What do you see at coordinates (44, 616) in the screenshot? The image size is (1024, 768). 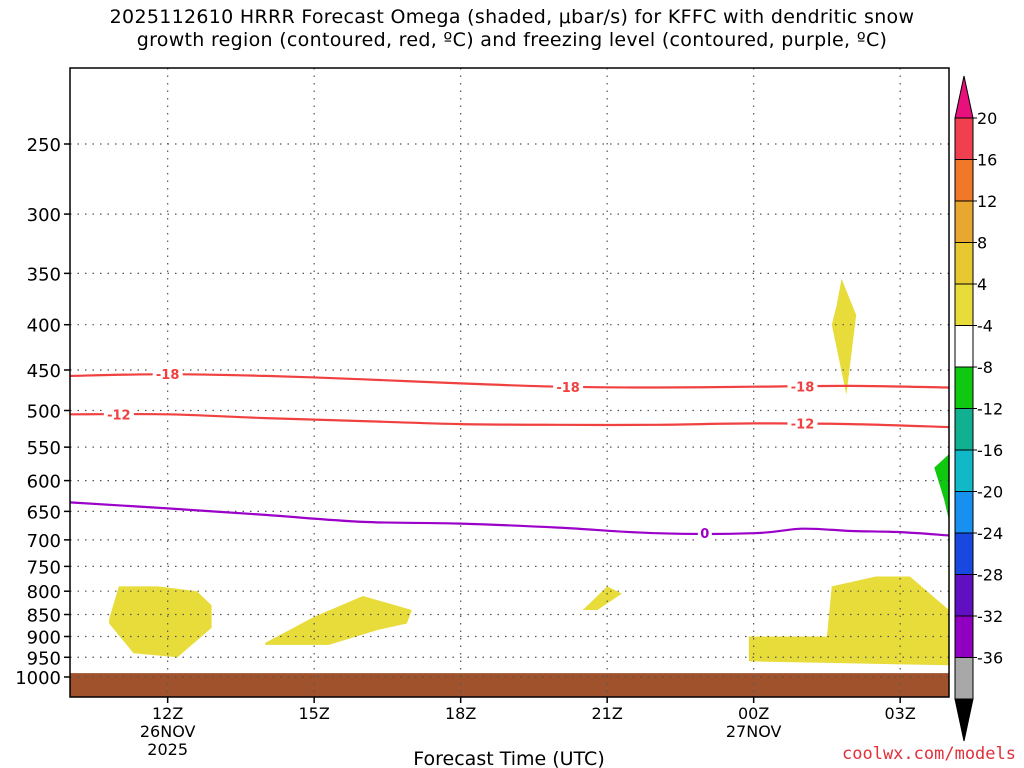 I see `y-tick-label-850: 850` at bounding box center [44, 616].